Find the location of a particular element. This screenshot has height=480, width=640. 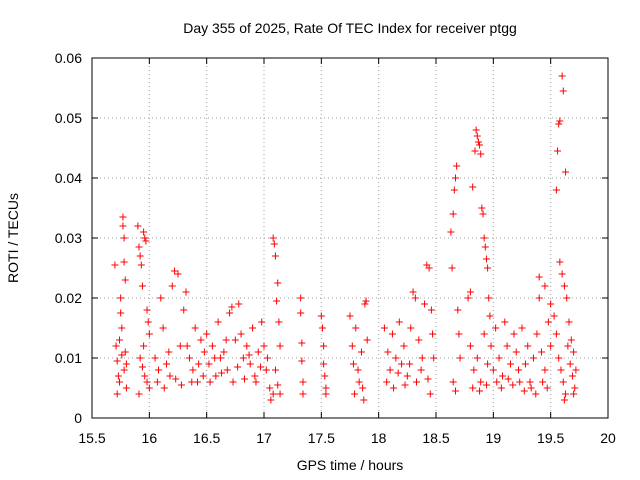

y-tick-label: 0.03 is located at coordinates (68, 238).